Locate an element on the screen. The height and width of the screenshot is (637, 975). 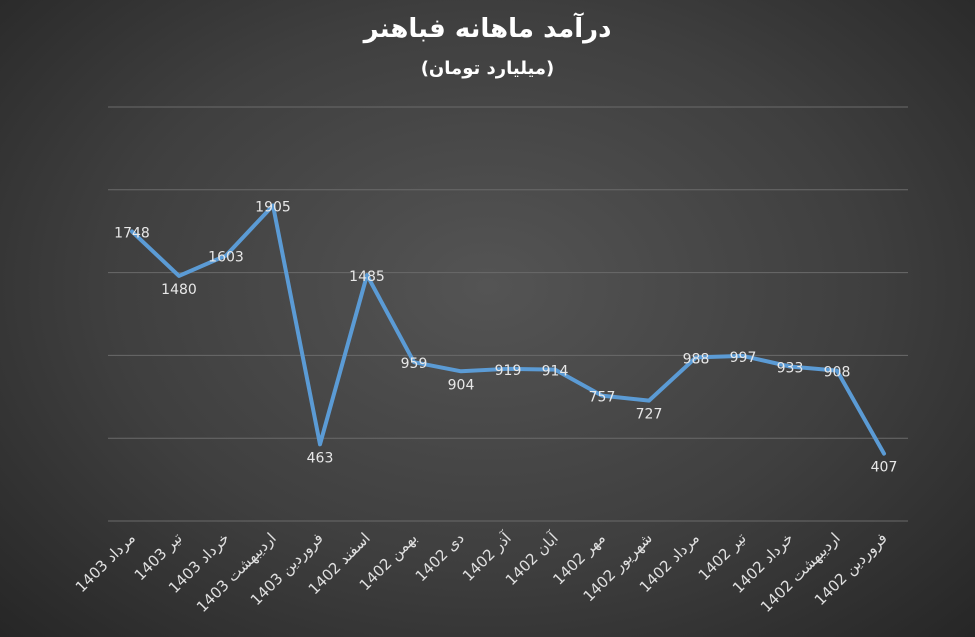
x-tick-label-7: دی 1402 is located at coordinates (440, 557).